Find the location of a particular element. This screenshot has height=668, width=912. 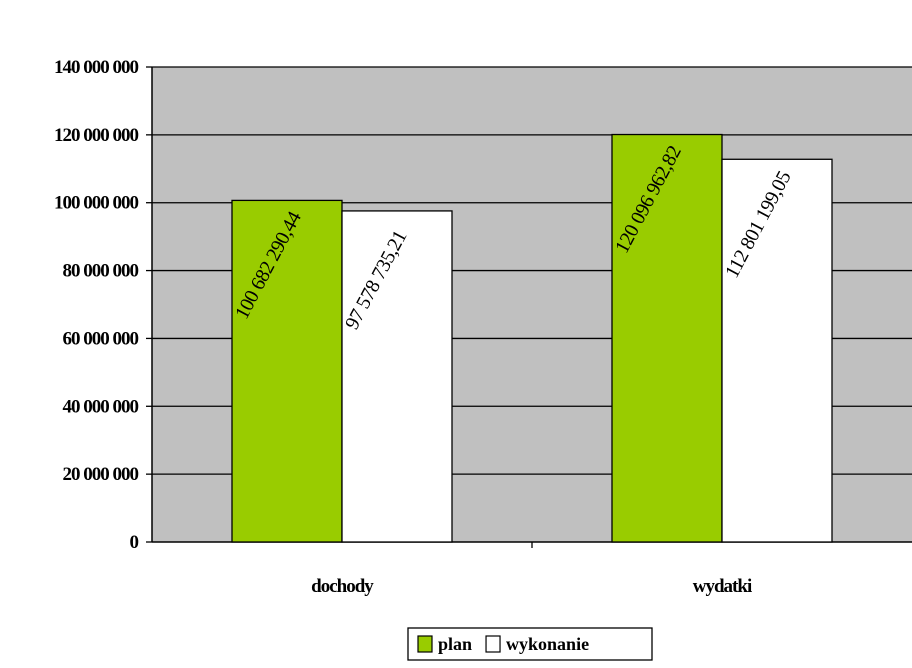

y-tick-label: 60 000 000 is located at coordinates (101, 338).